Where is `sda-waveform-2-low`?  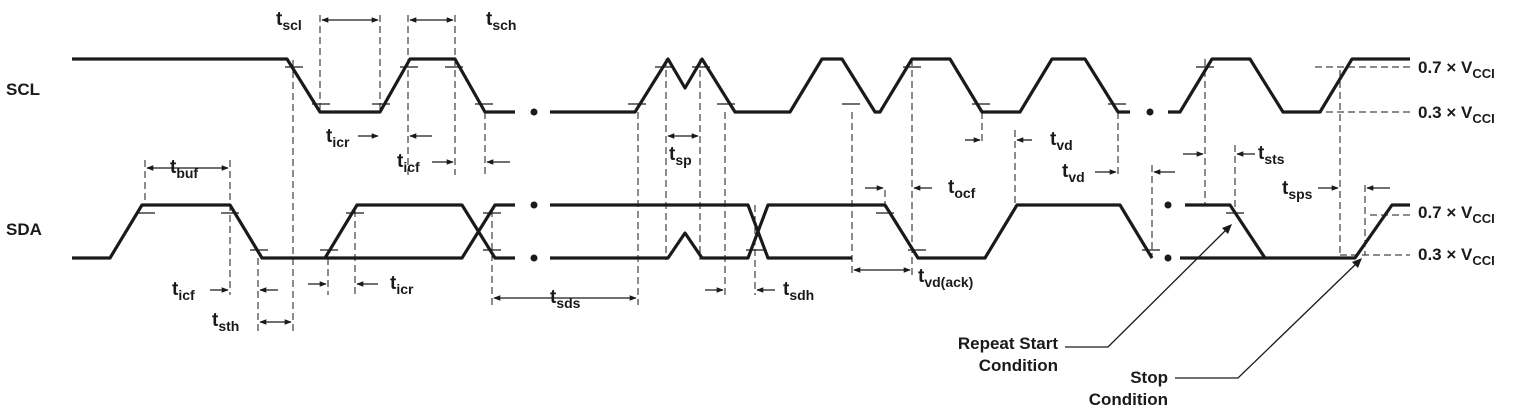 sda-waveform-2-low is located at coordinates (852, 231).